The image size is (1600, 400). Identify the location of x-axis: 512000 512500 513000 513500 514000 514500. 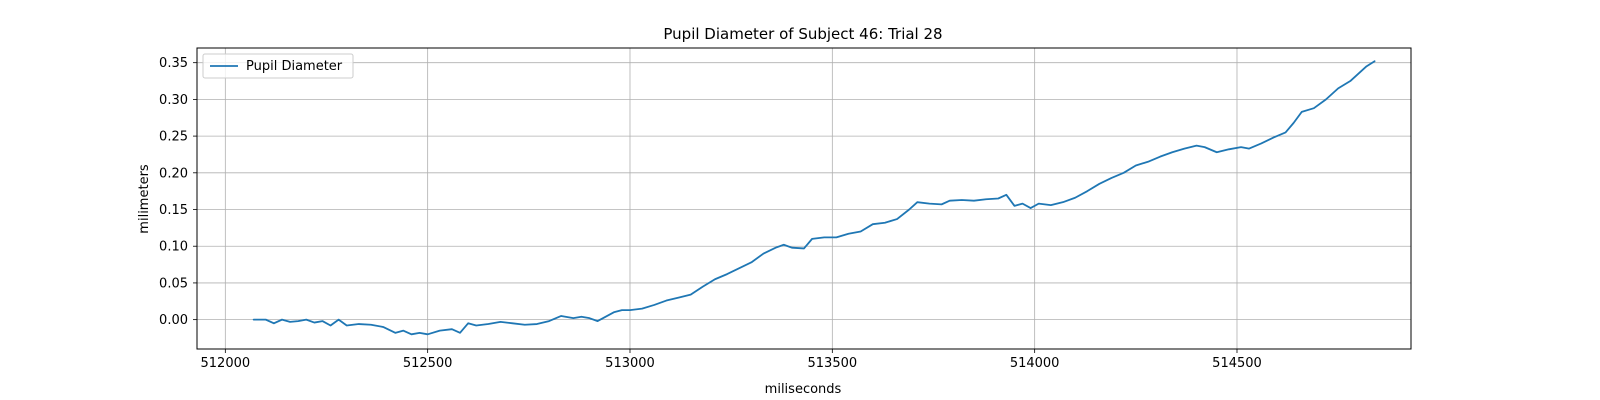
(731, 360).